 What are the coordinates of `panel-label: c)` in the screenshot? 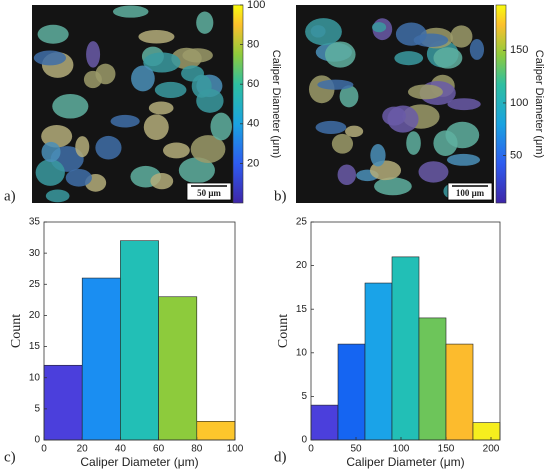 It's located at (10, 457).